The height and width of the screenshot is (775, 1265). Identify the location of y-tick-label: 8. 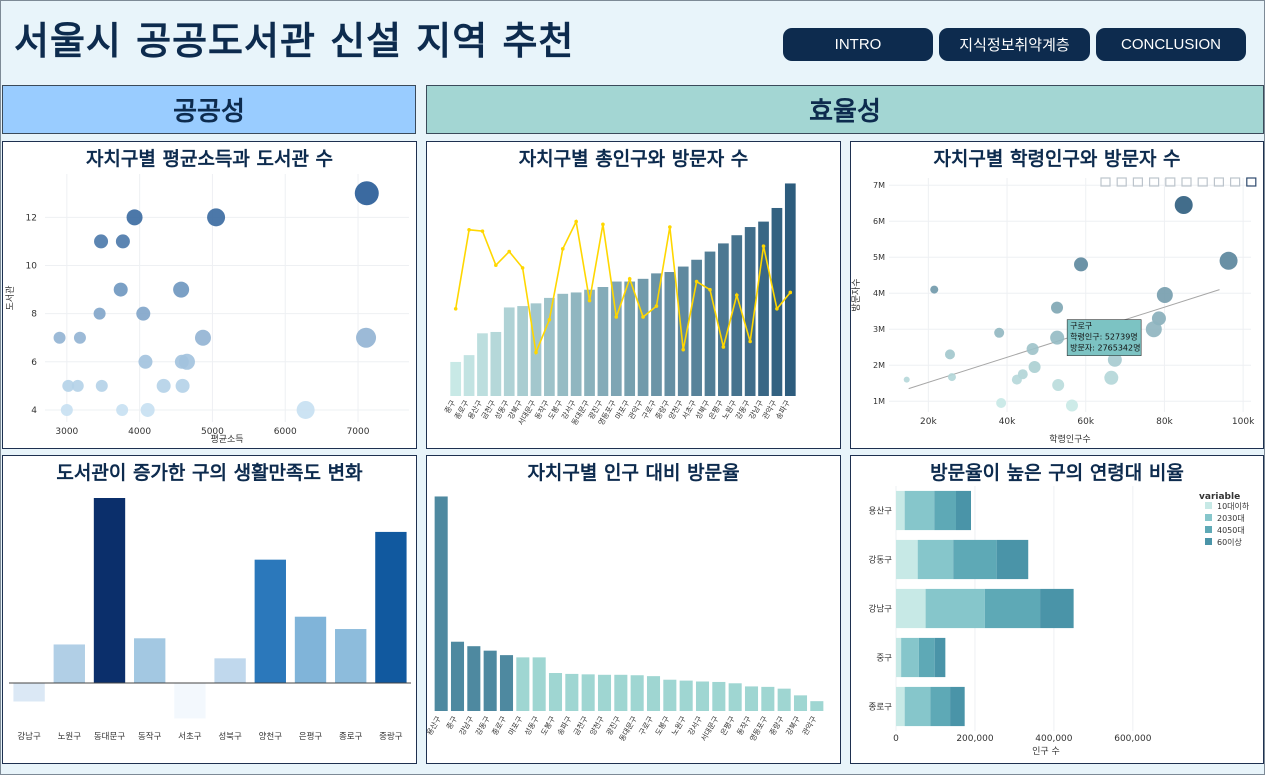
(34, 315).